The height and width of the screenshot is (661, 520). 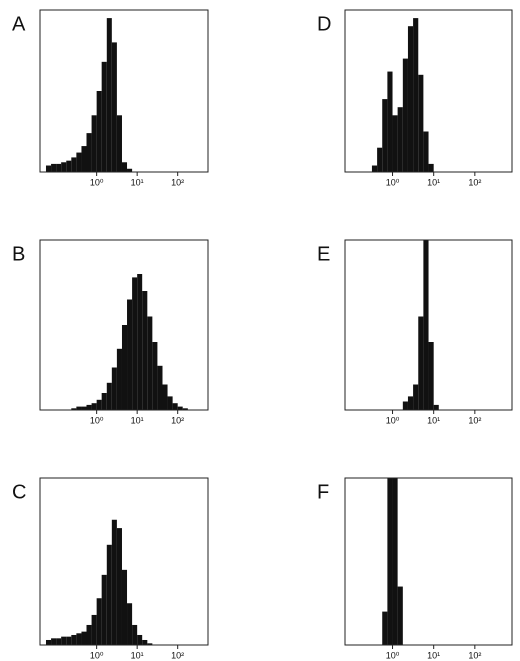 What do you see at coordinates (19, 24) in the screenshot?
I see `panel-label: A` at bounding box center [19, 24].